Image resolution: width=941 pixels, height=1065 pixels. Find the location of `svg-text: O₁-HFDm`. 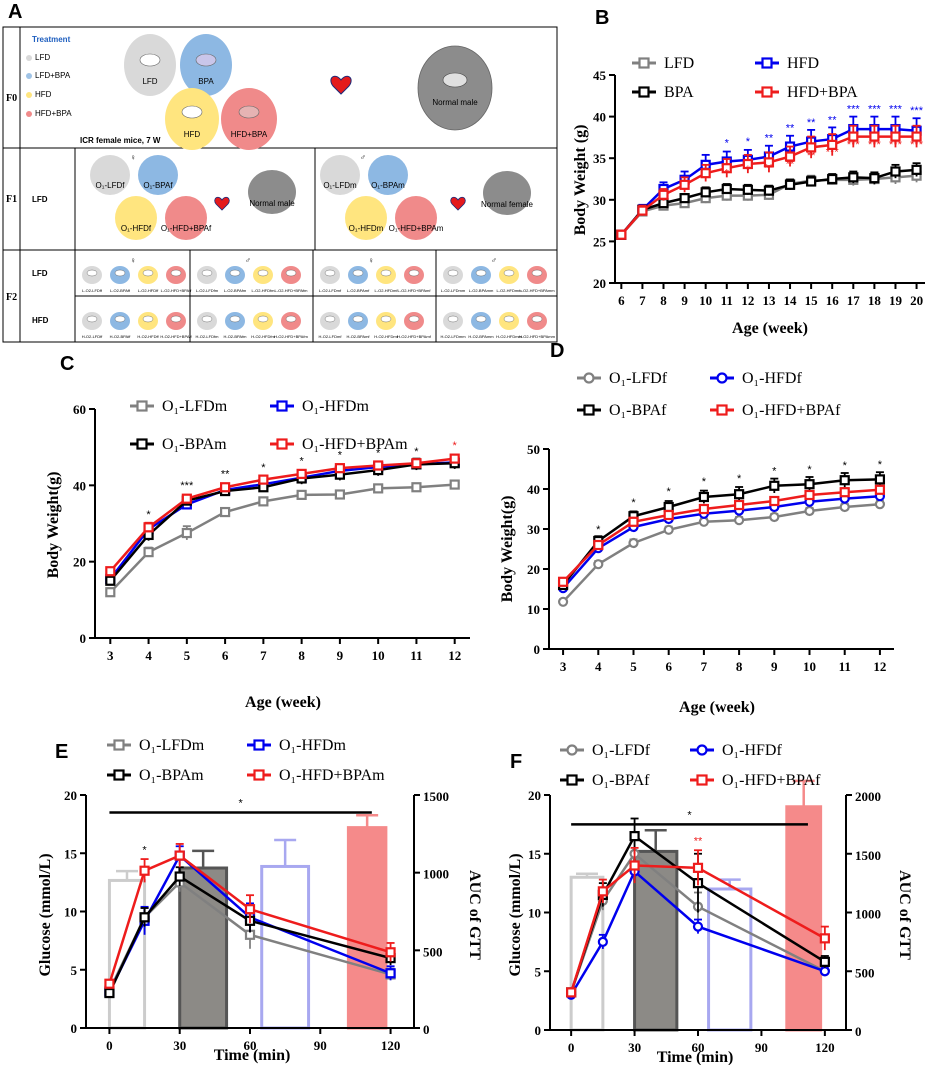

svg-text: O₁-HFDm is located at coordinates (366, 228).